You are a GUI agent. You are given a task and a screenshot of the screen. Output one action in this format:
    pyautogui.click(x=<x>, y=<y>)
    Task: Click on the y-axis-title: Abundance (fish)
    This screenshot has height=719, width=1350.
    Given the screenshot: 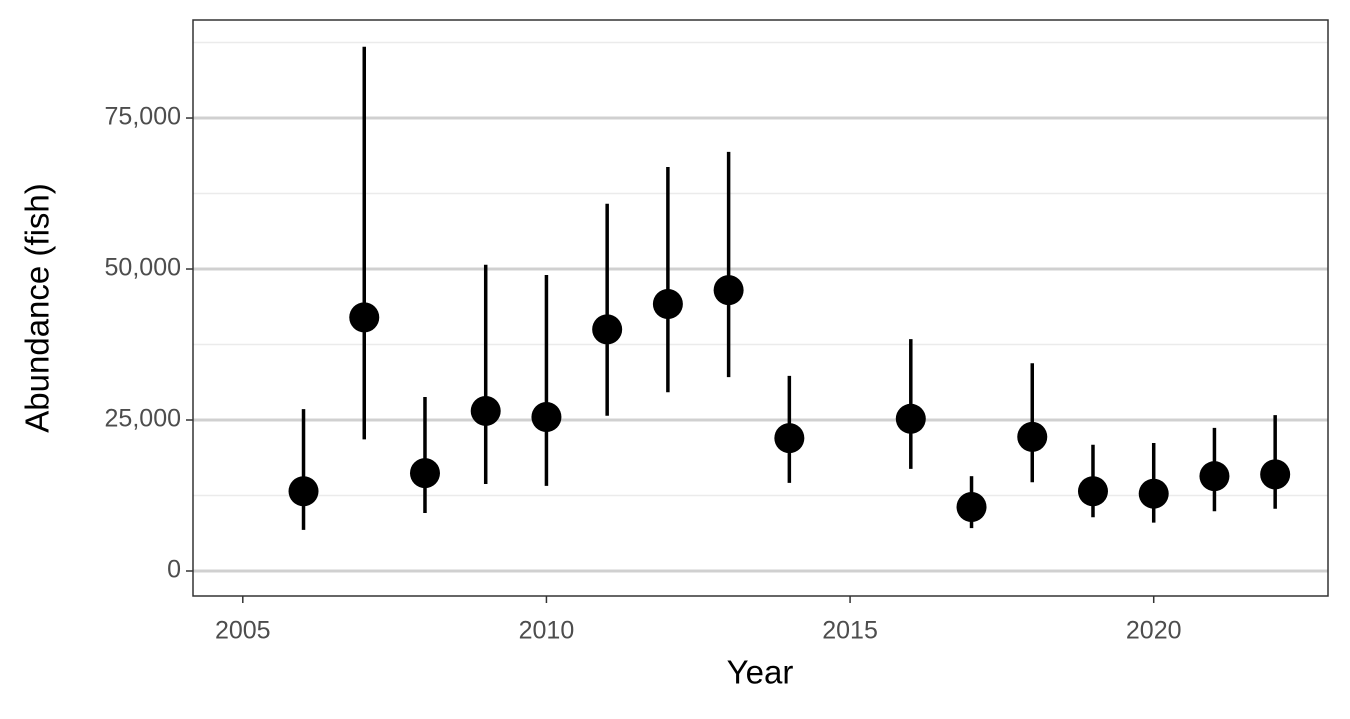 What is the action you would take?
    pyautogui.click(x=37, y=307)
    